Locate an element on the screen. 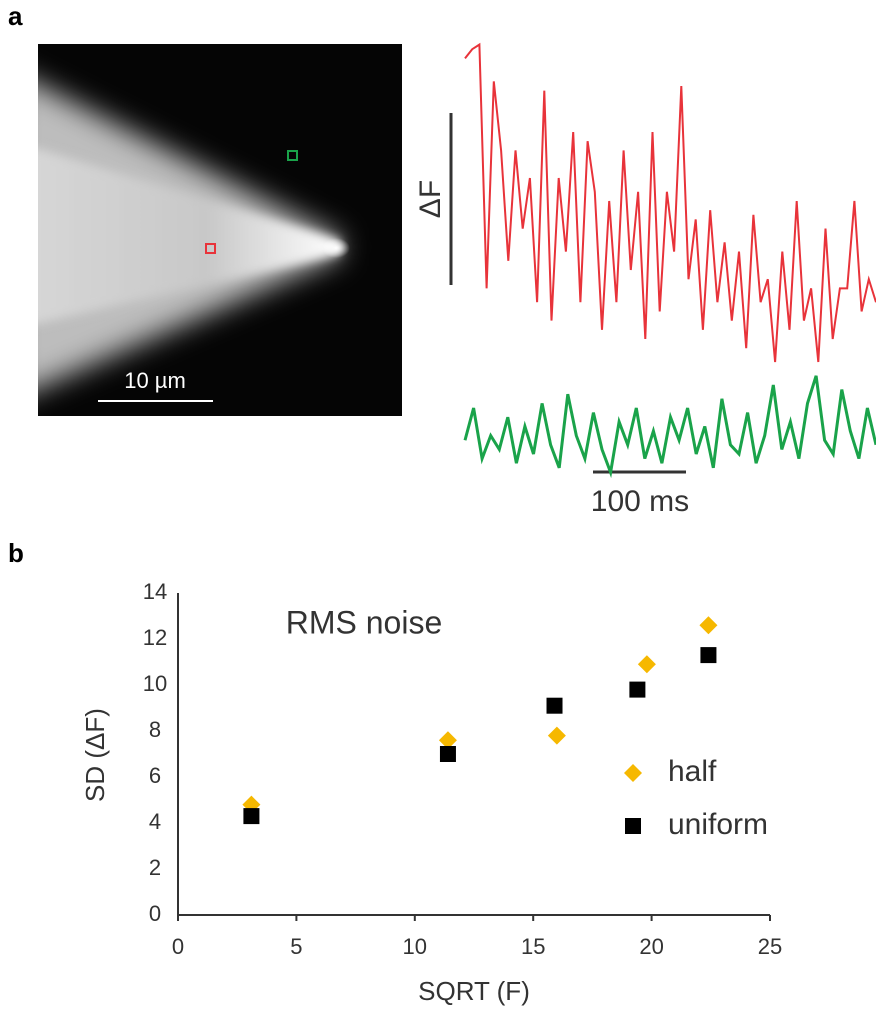 The height and width of the screenshot is (1013, 876). panel-label: b is located at coordinates (16, 553).